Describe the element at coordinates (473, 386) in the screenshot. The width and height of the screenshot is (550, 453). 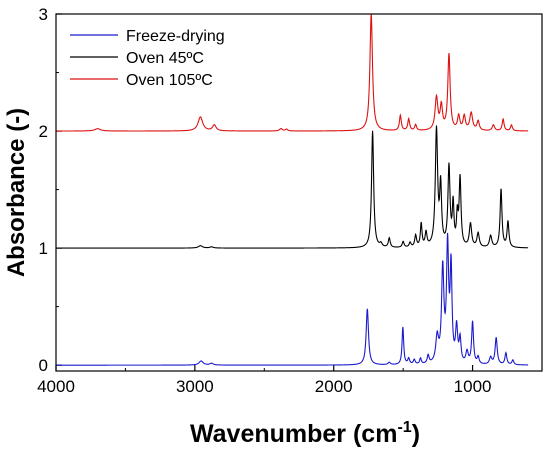
I see `x-tick-label: 1000` at that location.